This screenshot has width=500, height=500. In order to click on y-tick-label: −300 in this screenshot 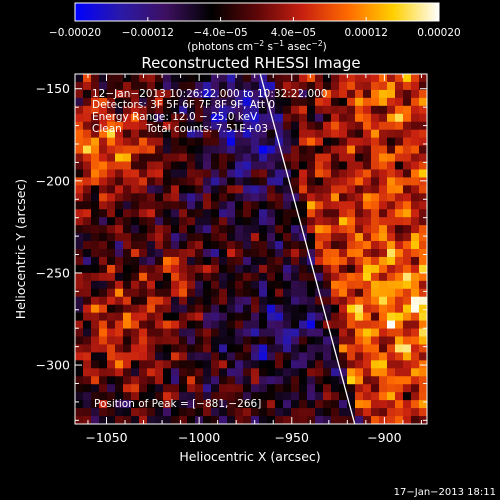, I will do `click(53, 365)`.